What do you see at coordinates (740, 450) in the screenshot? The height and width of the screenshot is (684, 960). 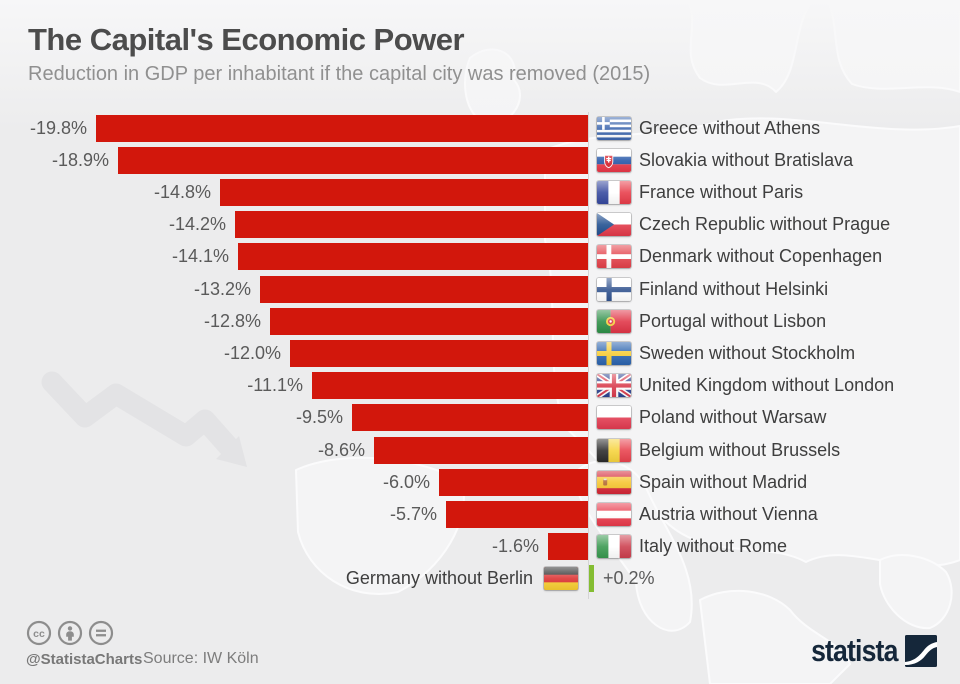 I see `country-label: Belgium without Brussels` at bounding box center [740, 450].